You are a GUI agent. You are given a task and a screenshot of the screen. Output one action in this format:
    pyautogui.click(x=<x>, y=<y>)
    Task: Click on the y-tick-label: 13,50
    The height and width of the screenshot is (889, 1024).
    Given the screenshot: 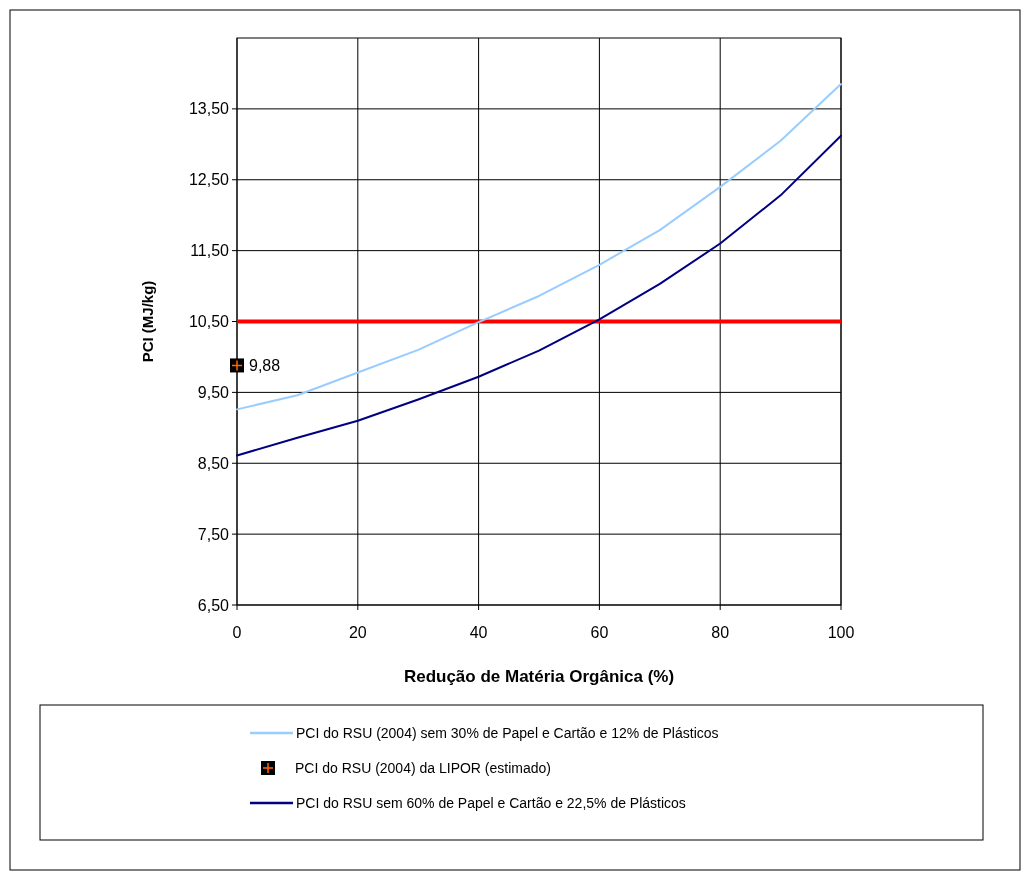 What is the action you would take?
    pyautogui.click(x=209, y=109)
    